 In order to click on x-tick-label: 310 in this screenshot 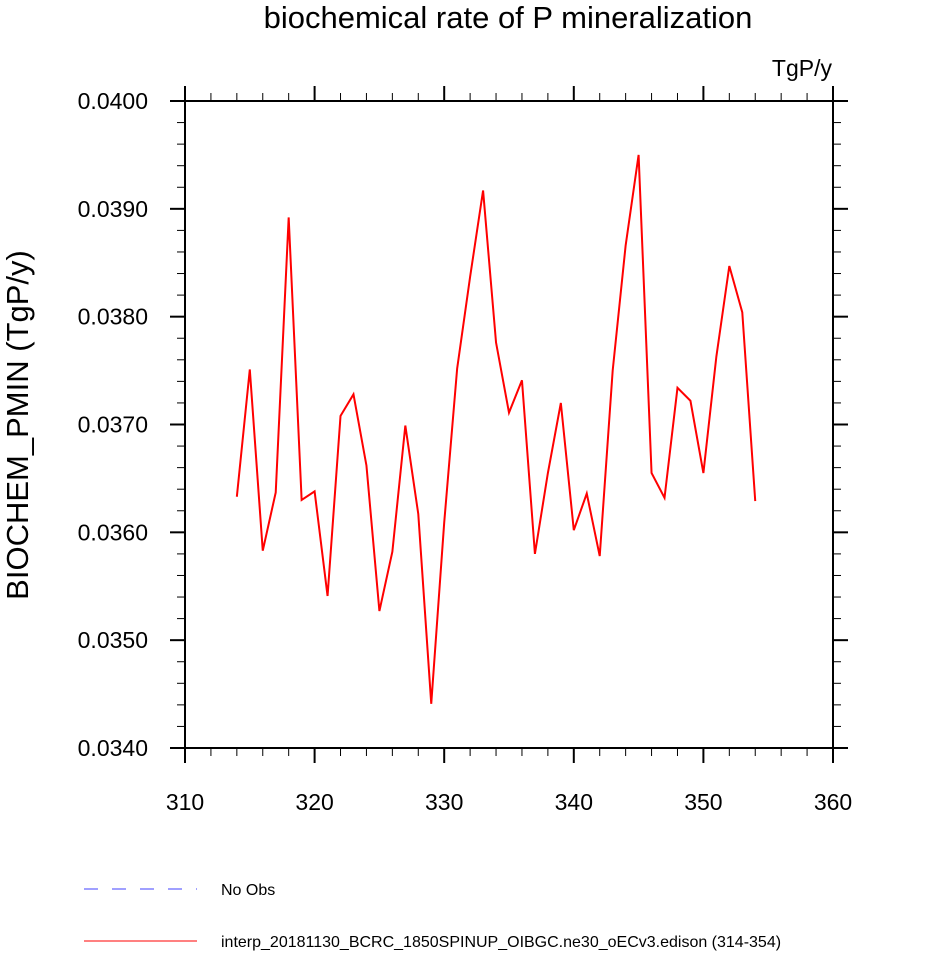, I will do `click(185, 802)`.